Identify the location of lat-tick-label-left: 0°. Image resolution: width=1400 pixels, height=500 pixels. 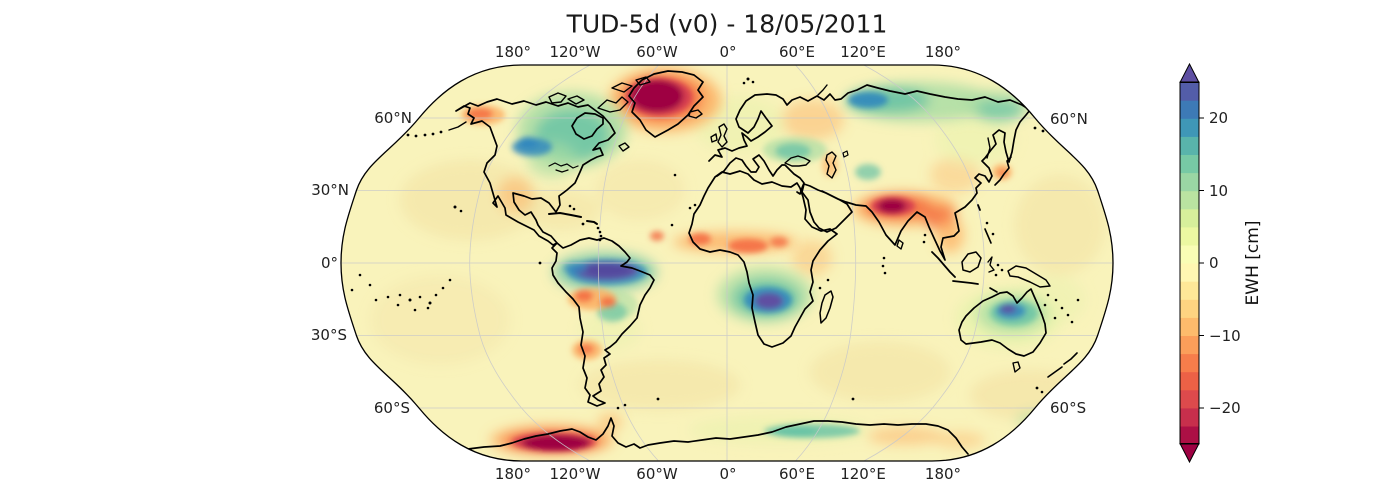
(329, 263).